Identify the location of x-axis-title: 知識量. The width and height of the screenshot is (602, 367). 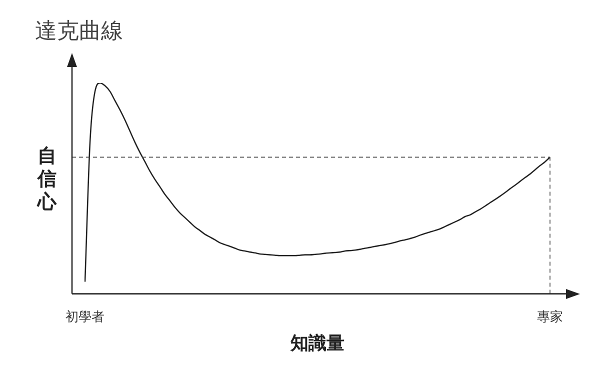
(317, 343).